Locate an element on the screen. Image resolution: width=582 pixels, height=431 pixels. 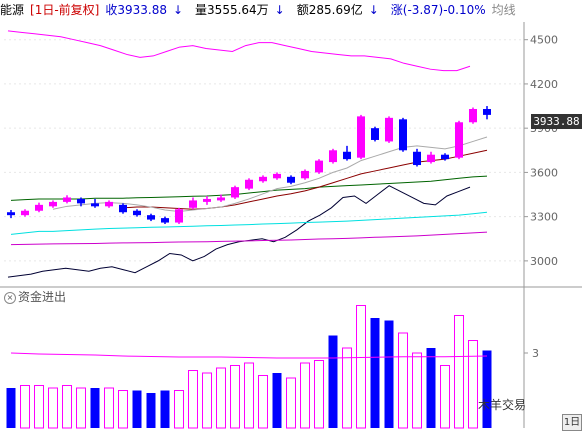
change-value: 涨(-3.87)-0.10% is located at coordinates (438, 10).